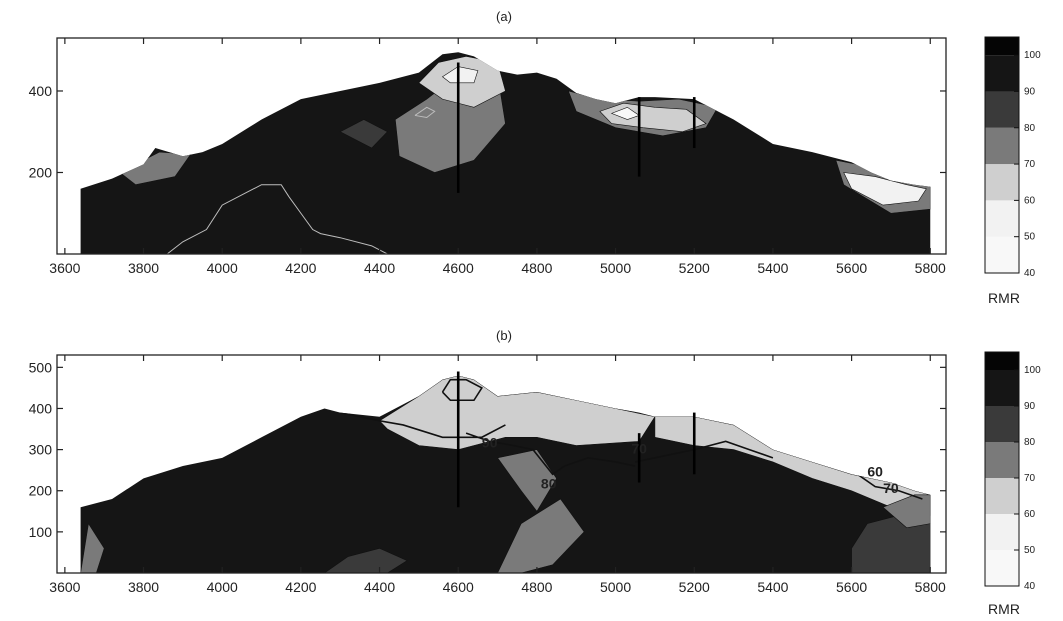  I want to click on panel-a-y-tick-label: 200, so click(41, 172).